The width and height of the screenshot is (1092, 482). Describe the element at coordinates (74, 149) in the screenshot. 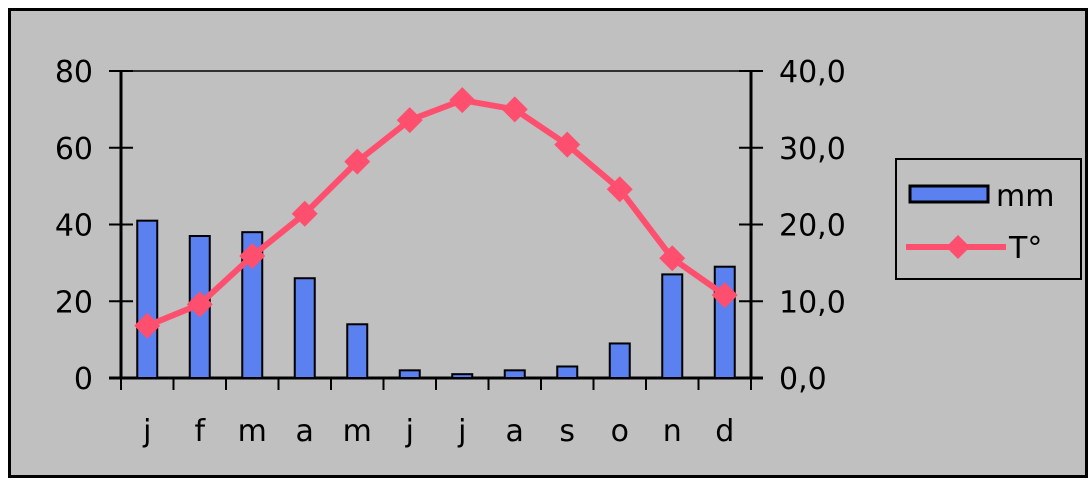

I see `y-left-tick-label: 60` at that location.